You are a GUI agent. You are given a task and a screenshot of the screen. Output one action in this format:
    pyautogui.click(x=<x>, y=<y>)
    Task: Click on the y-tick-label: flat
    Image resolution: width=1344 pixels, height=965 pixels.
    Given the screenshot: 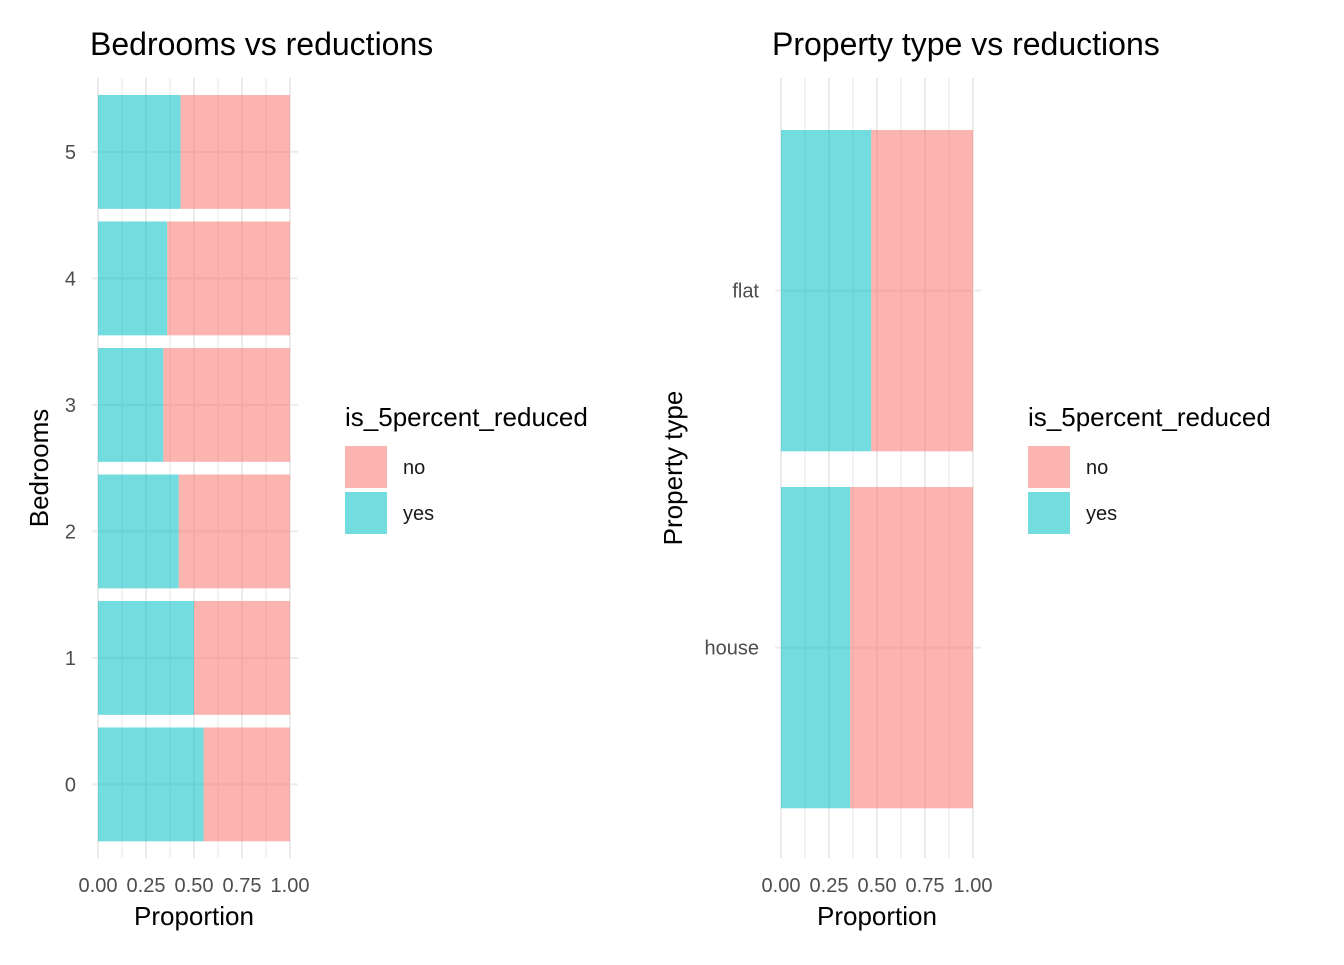 What is the action you would take?
    pyautogui.click(x=745, y=292)
    